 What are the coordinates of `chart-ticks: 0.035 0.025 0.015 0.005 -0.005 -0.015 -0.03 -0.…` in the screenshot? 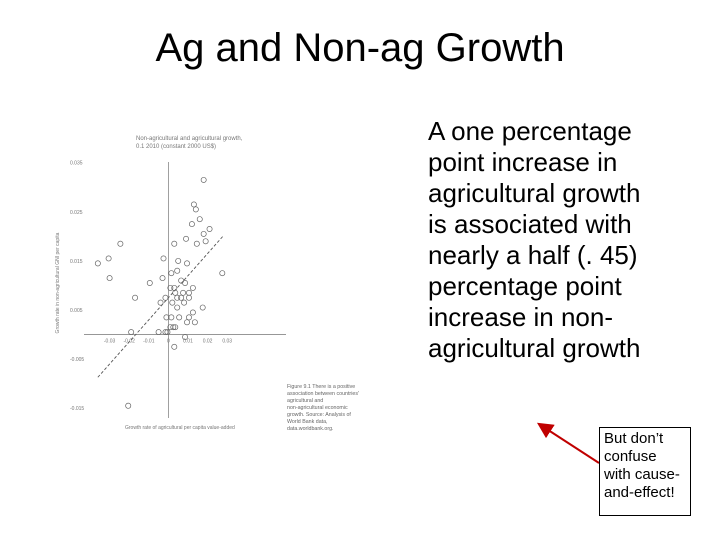 It's located at (151, 286).